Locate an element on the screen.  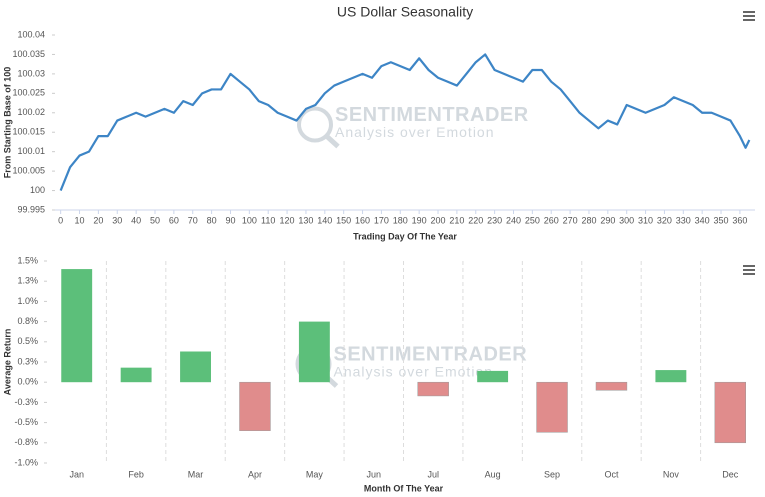
x-tick-label: 140 is located at coordinates (324, 220).